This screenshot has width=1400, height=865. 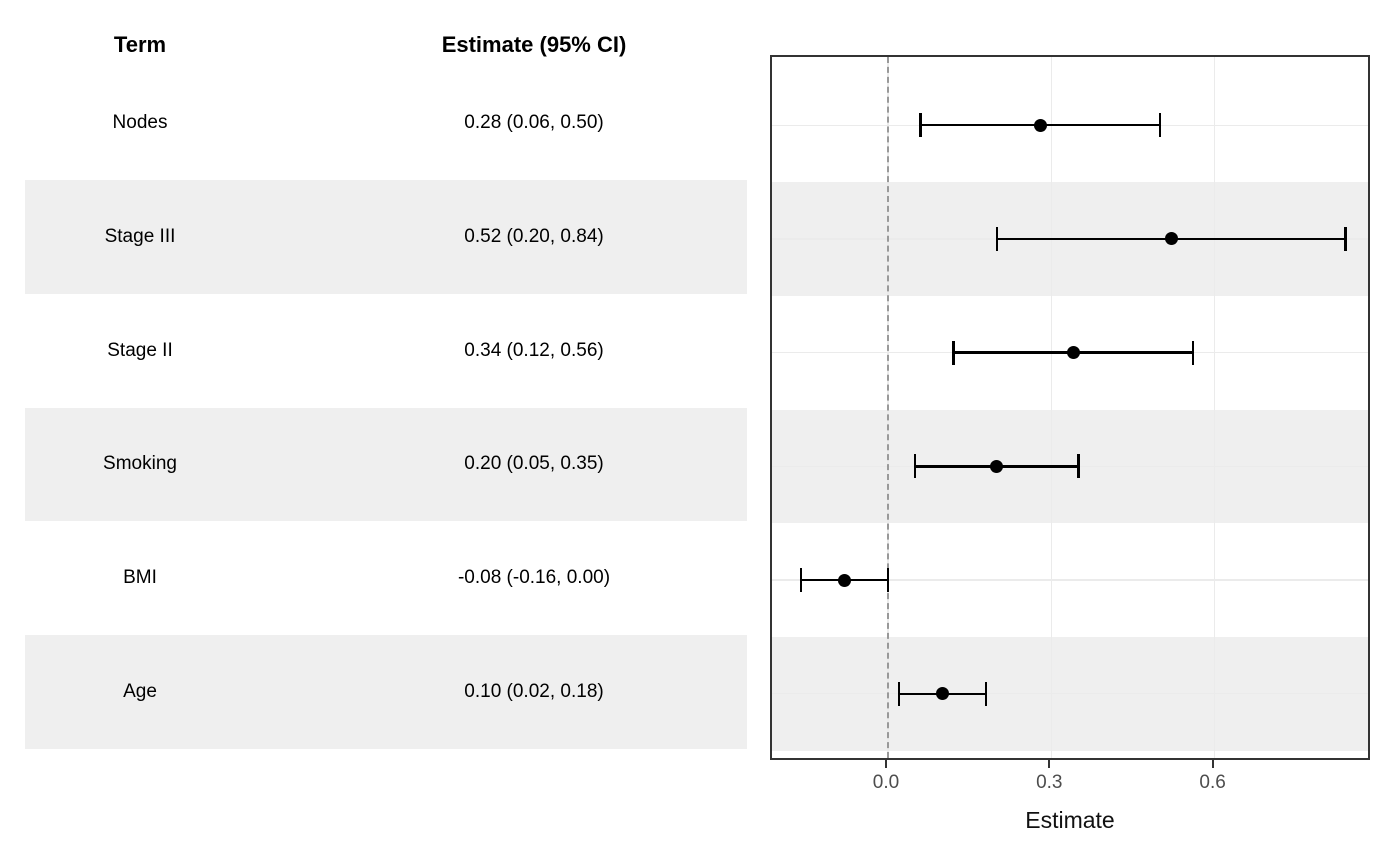 I want to click on x-axis-tick-label: 0.0, so click(x=886, y=782).